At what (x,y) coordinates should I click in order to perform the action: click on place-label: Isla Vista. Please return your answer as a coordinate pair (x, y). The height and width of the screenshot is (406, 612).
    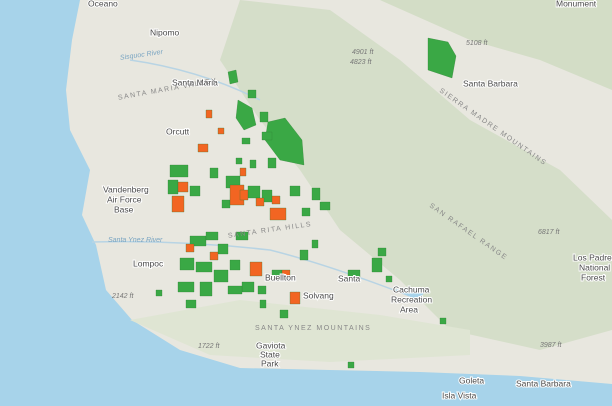
    Looking at the image, I should click on (459, 395).